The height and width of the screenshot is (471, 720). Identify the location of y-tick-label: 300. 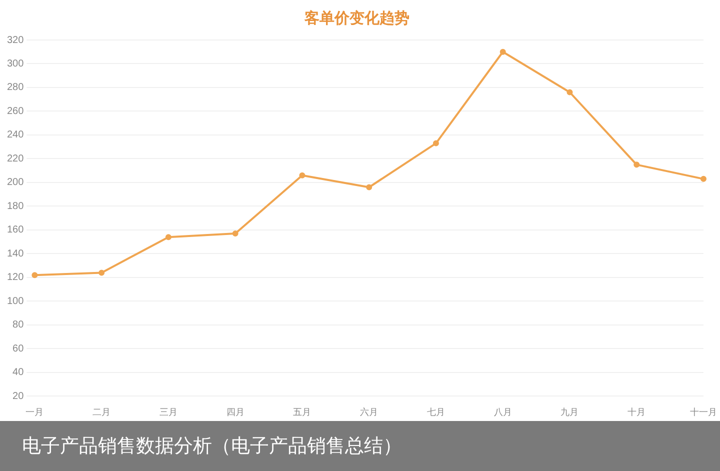
(15, 64).